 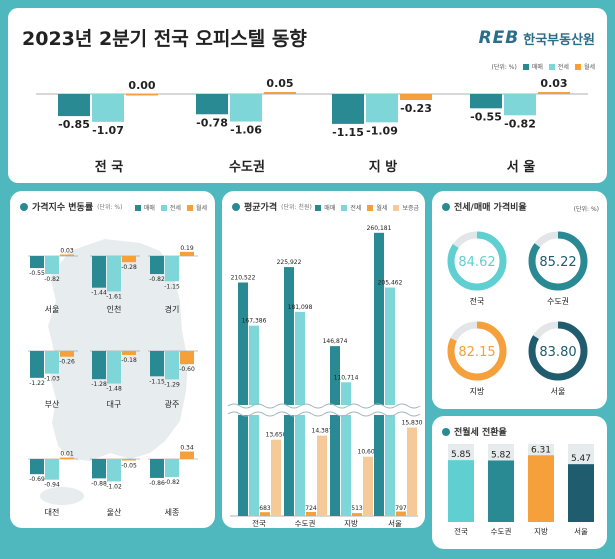 What do you see at coordinates (586, 208) in the screenshot?
I see `ratio-legend: (단위: %)` at bounding box center [586, 208].